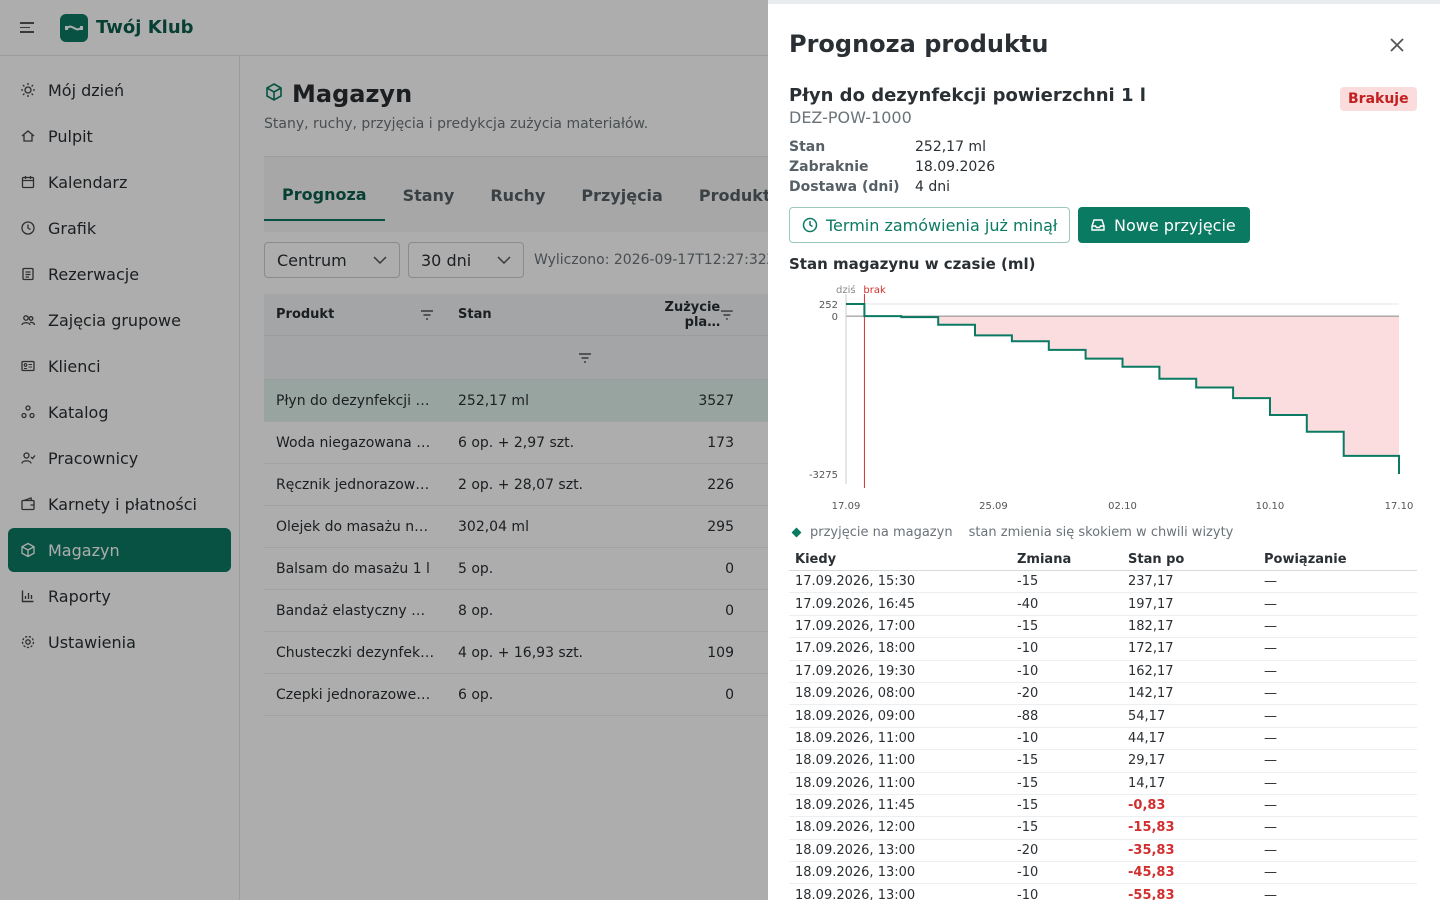  I want to click on table-row: 17.09.2026, 18:00 -10 172,17 —, so click(1103, 649).